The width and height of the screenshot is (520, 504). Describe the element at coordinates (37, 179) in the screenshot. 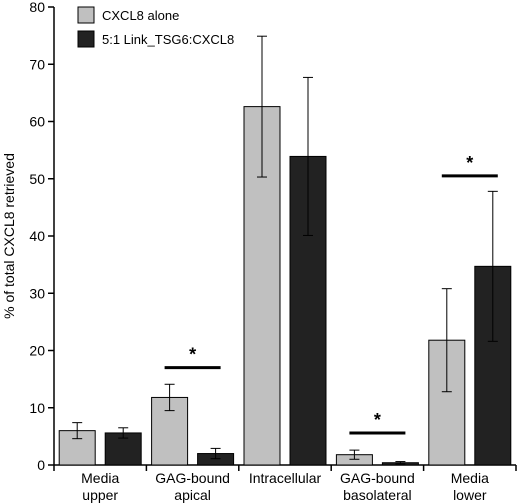

I see `y-tick-label: 50` at that location.